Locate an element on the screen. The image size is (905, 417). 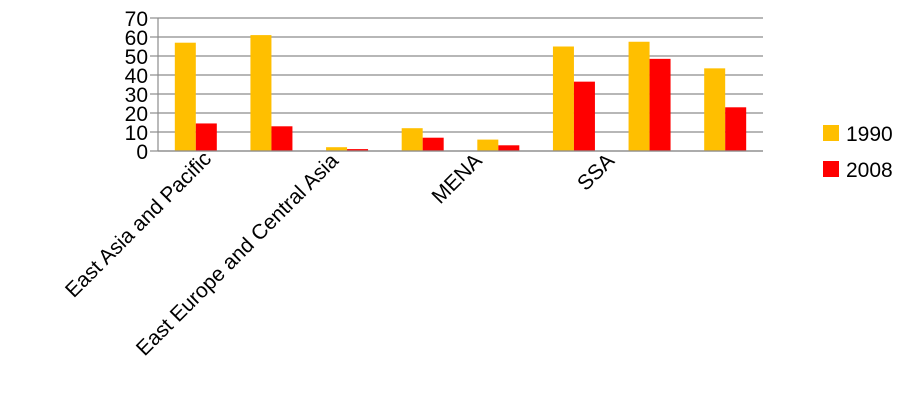
legend: 1990 2008 is located at coordinates (858, 152).